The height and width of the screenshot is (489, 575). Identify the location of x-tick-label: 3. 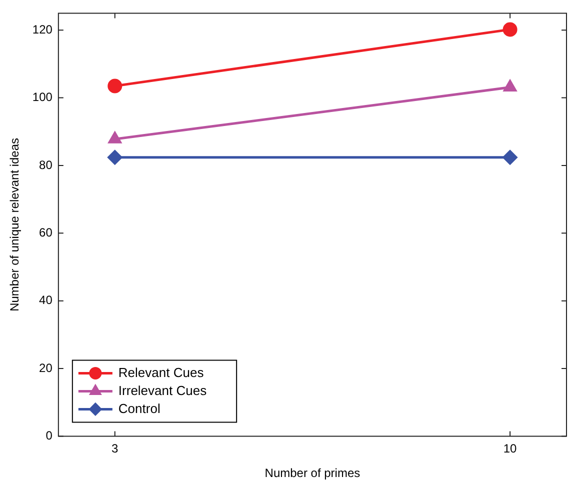
(115, 449).